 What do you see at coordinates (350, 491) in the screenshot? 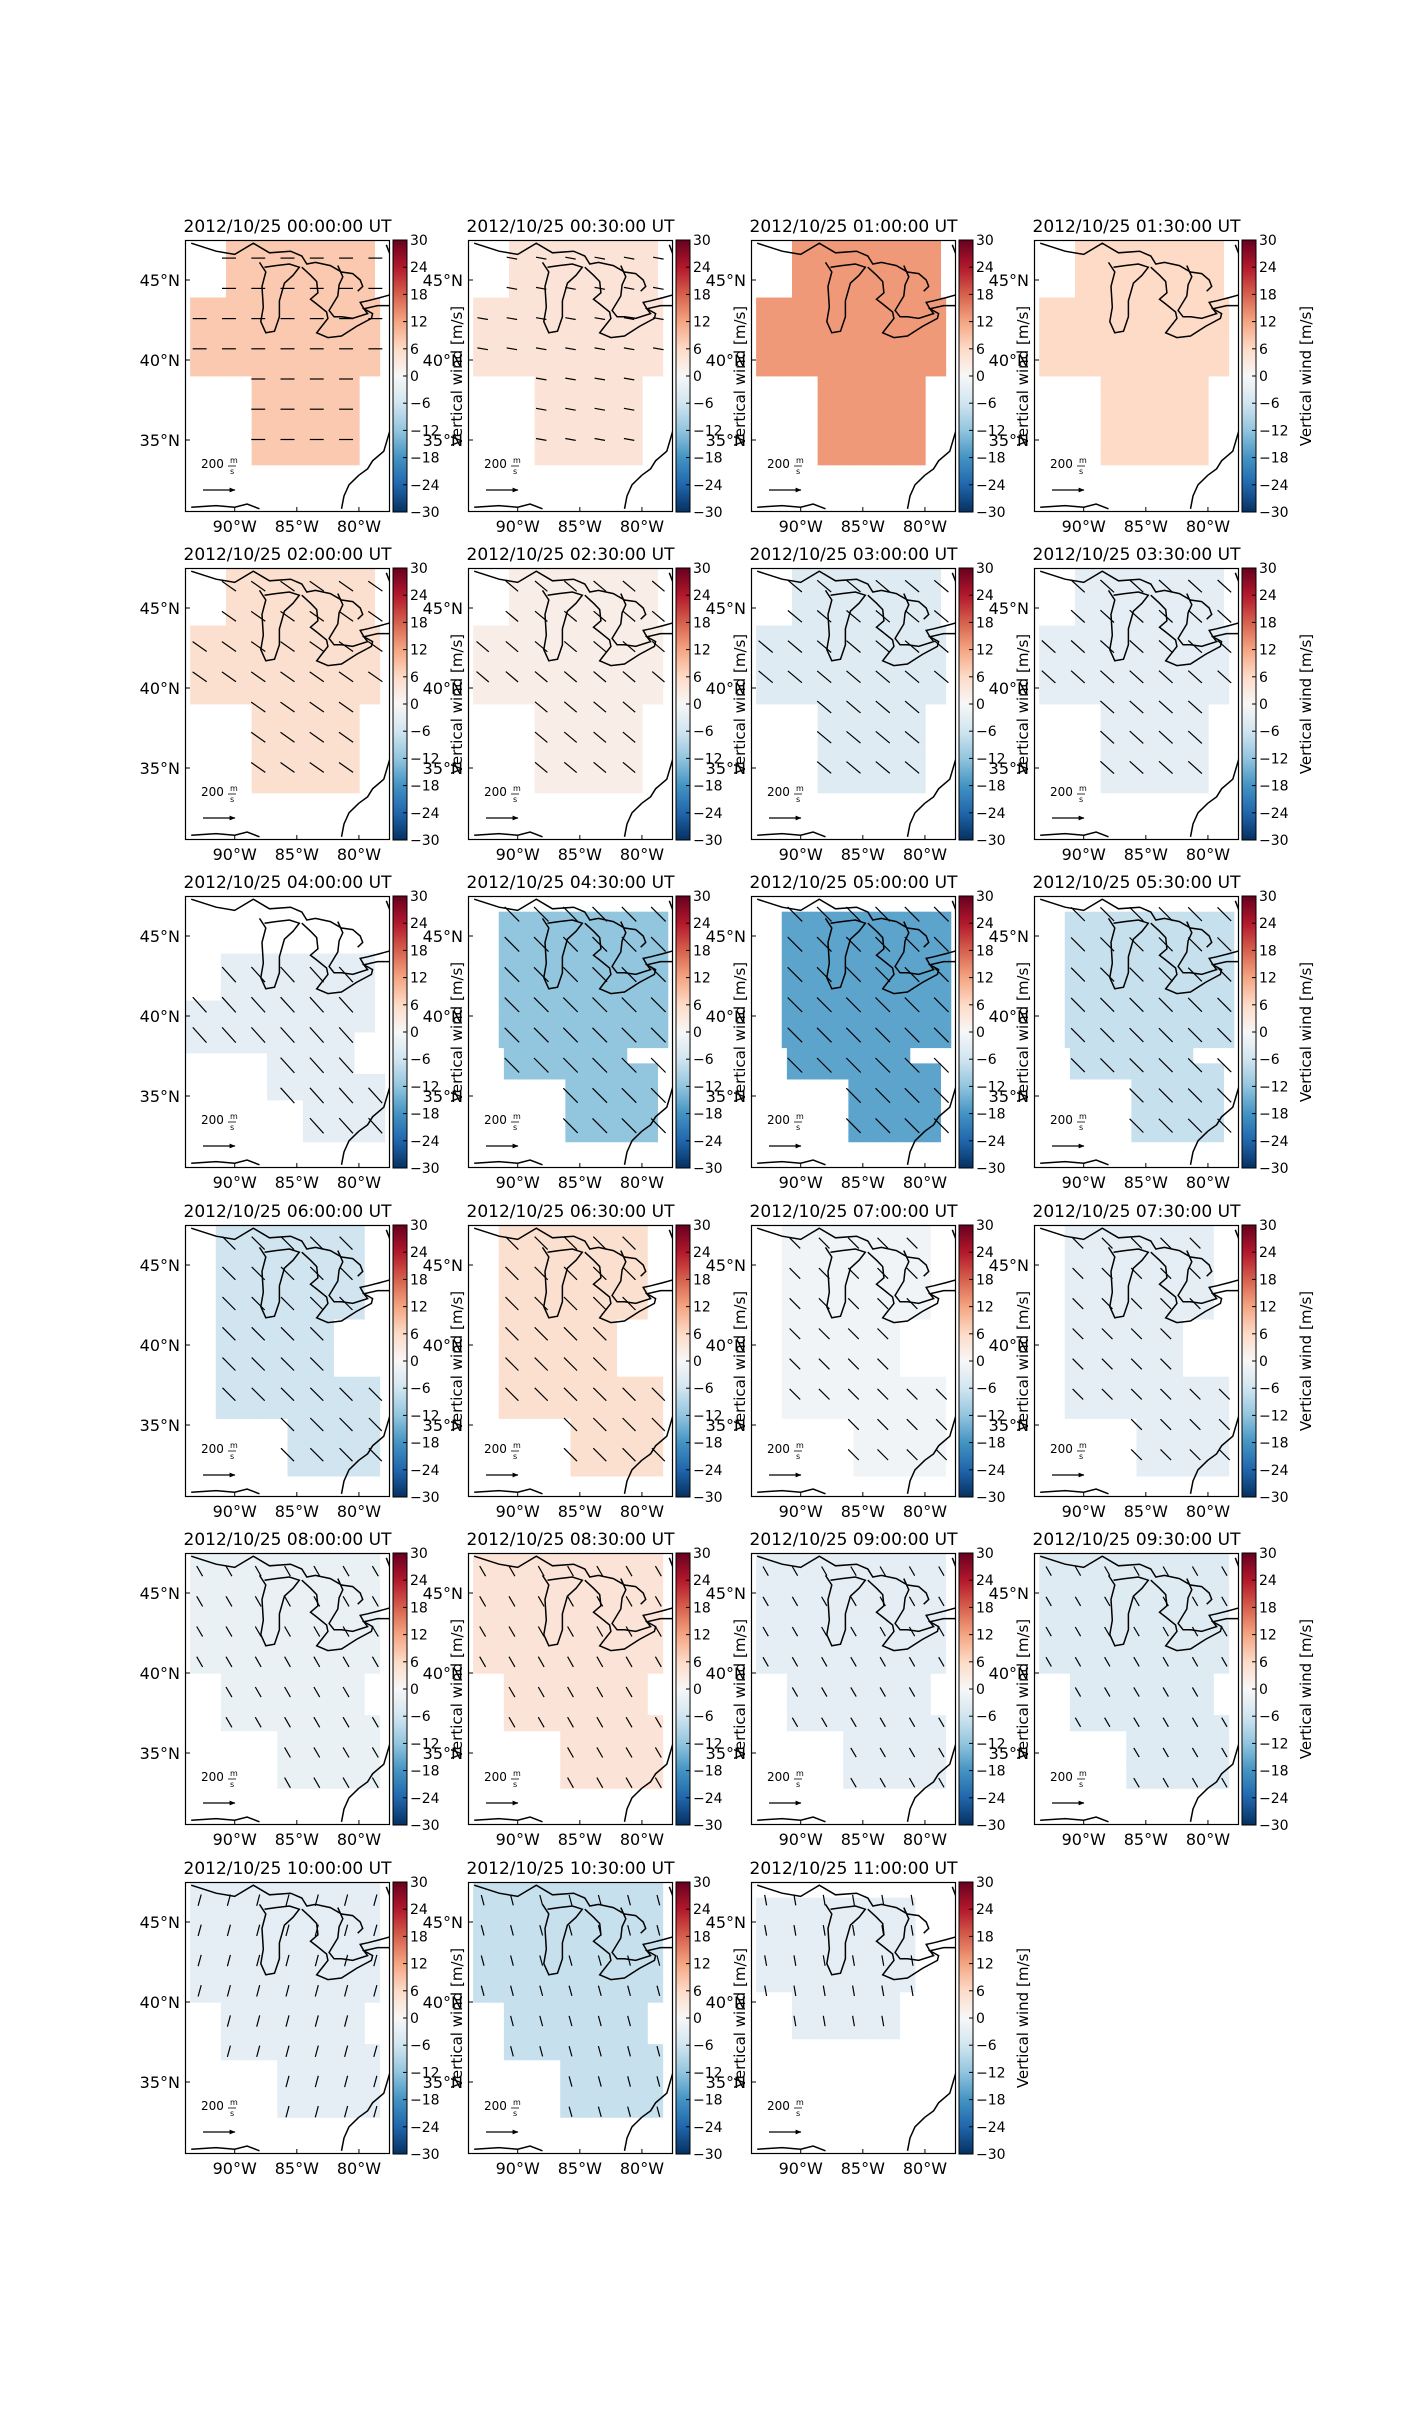
I see `coastline` at bounding box center [350, 491].